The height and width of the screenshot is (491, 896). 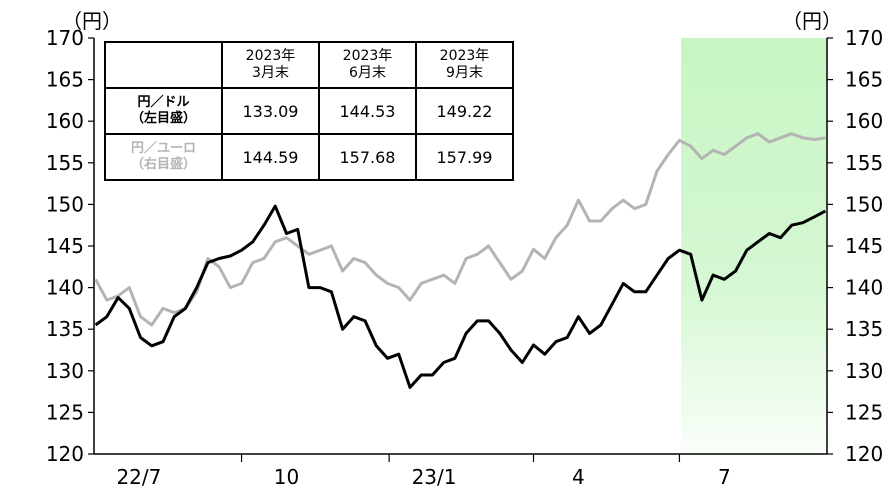 I want to click on x-tick-label: 7, so click(x=724, y=477).